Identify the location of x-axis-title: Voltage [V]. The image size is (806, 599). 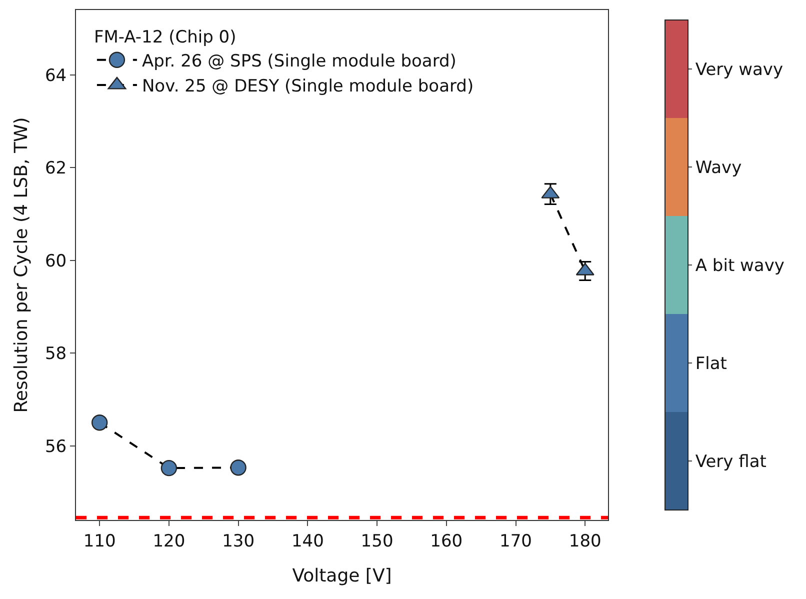
(342, 576).